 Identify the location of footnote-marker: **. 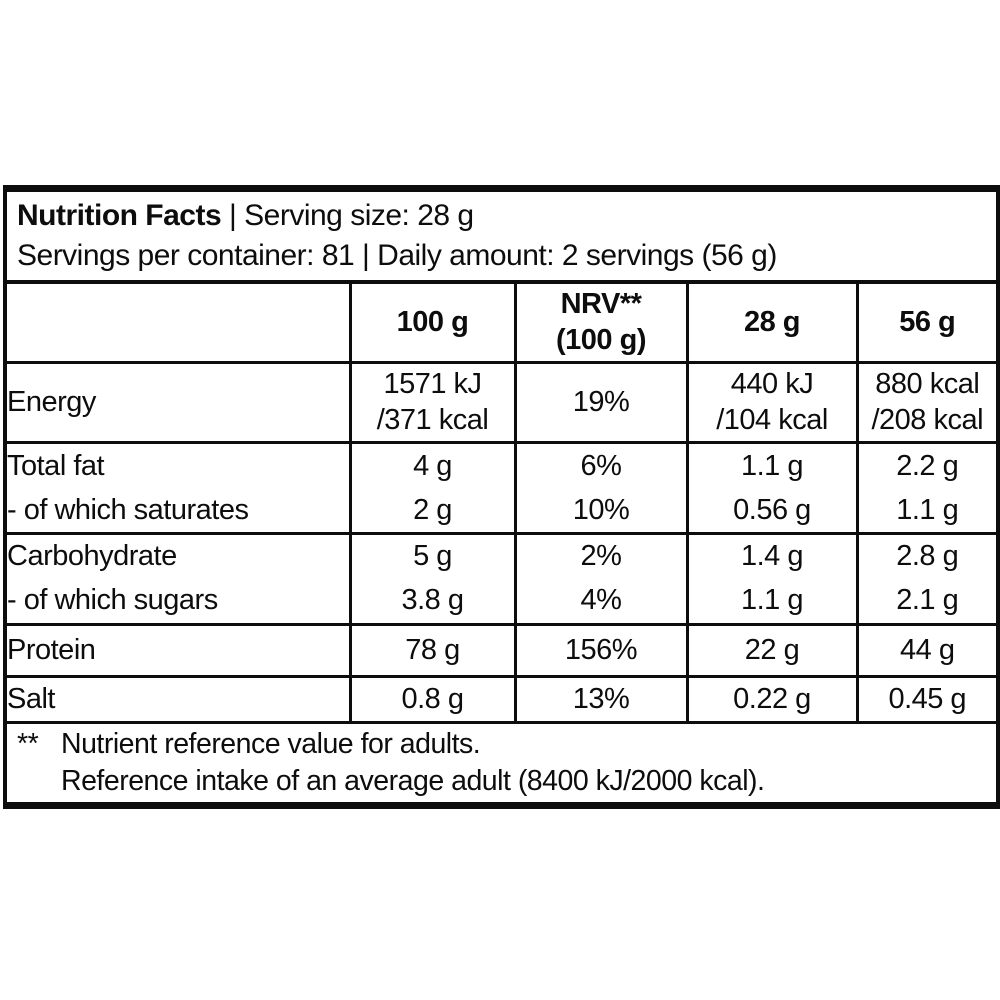
(28, 744).